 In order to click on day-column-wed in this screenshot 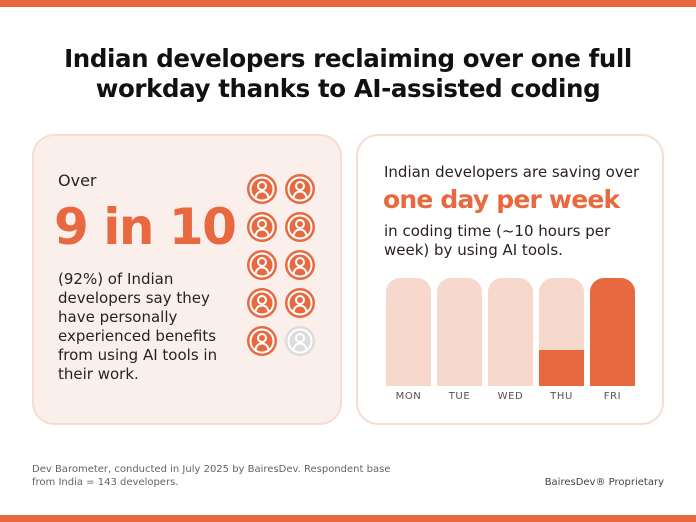, I will do `click(510, 332)`.